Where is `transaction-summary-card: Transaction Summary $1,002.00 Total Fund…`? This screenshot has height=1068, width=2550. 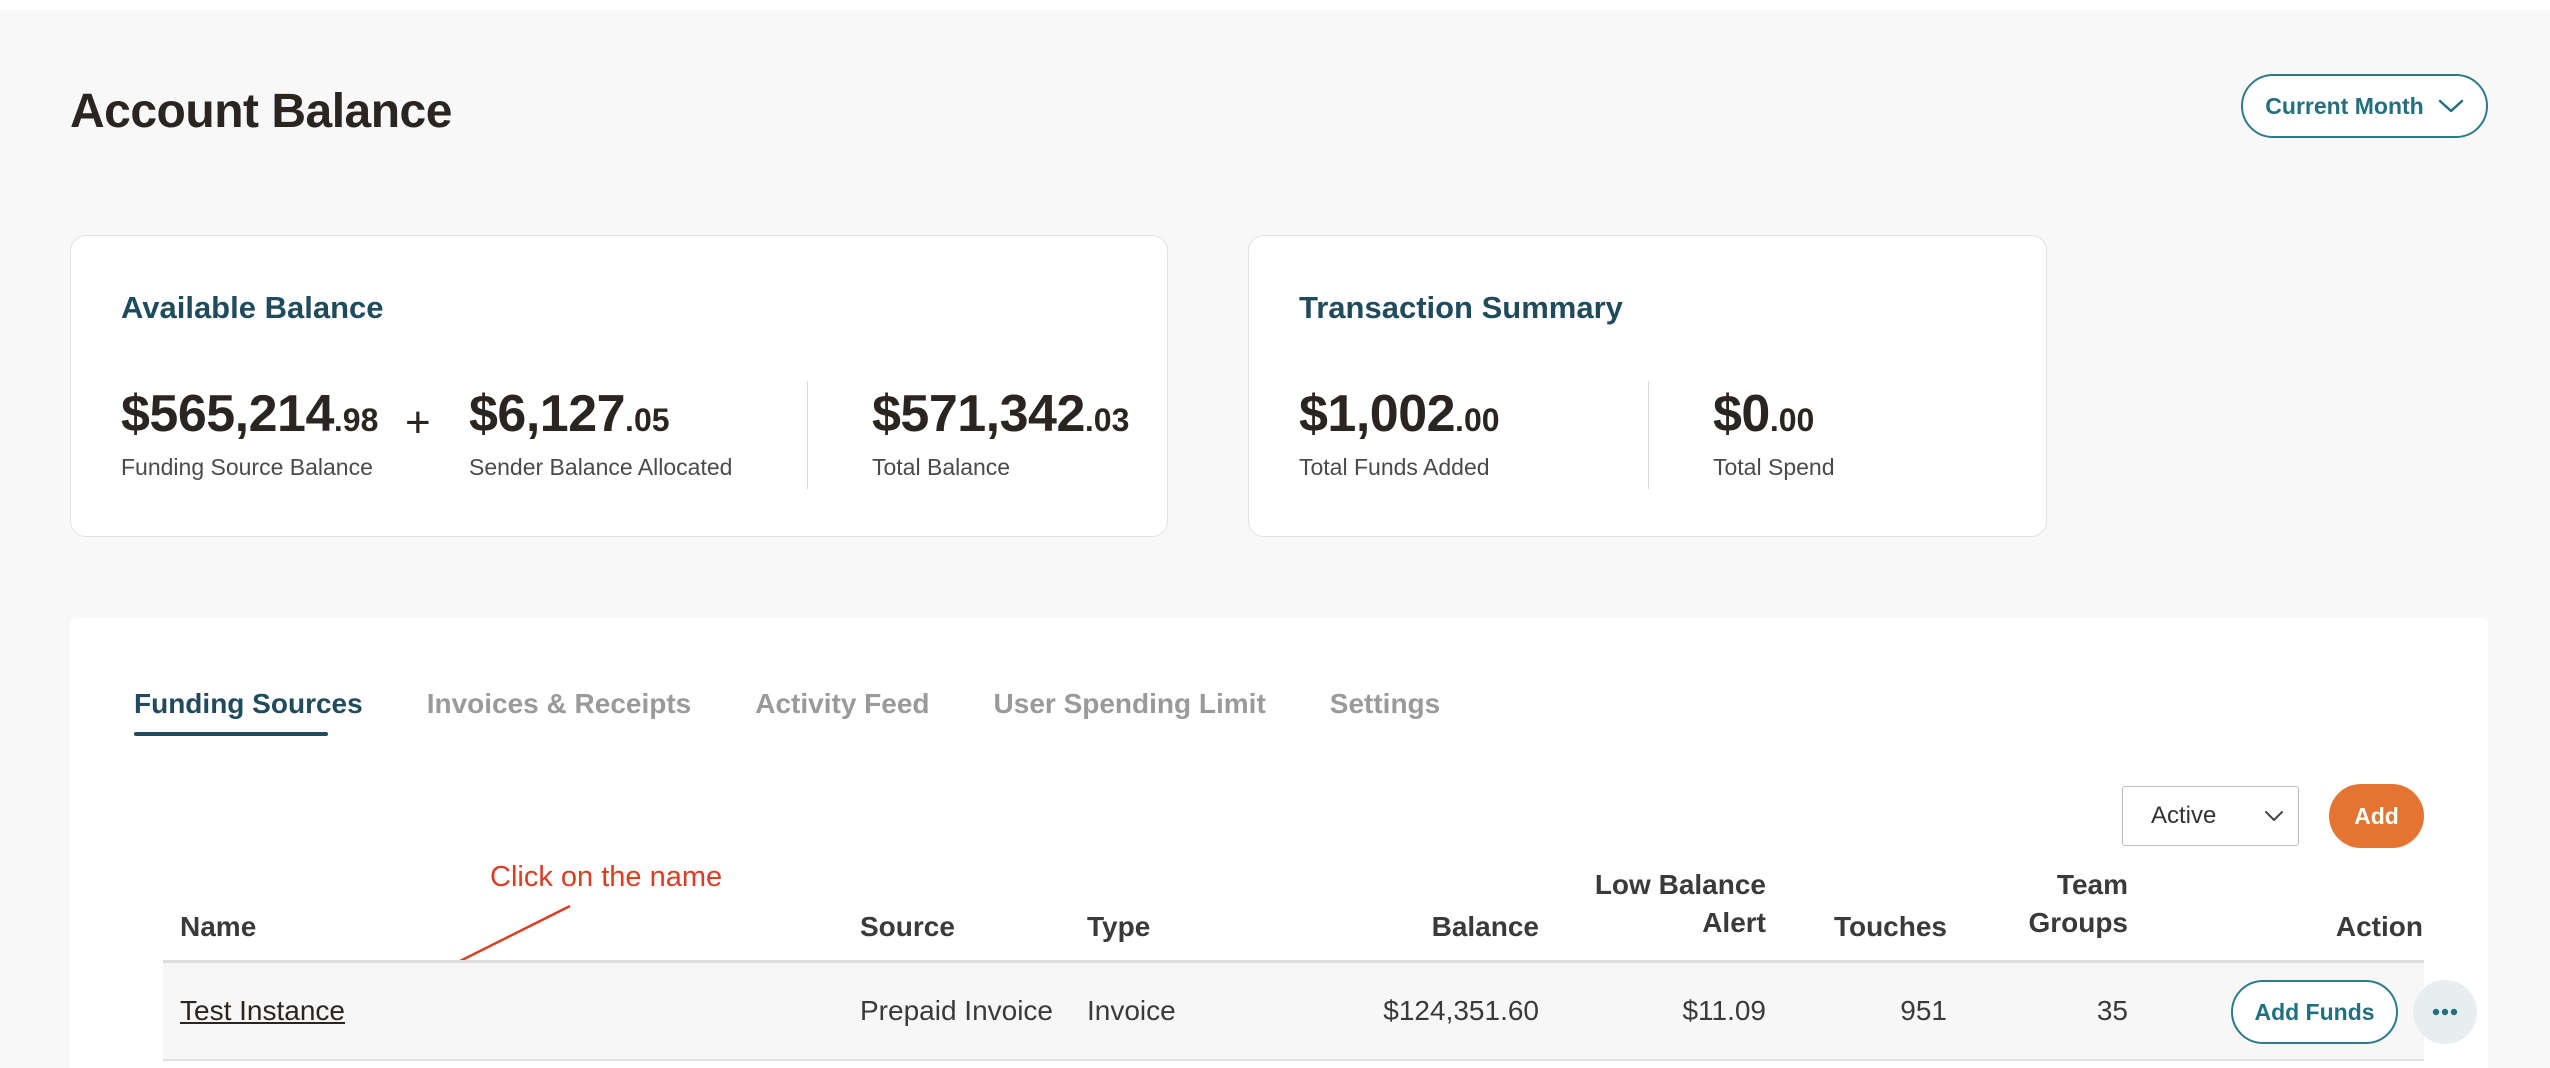
transaction-summary-card: Transaction Summary $1,002.00 Total Fund… is located at coordinates (1647, 386).